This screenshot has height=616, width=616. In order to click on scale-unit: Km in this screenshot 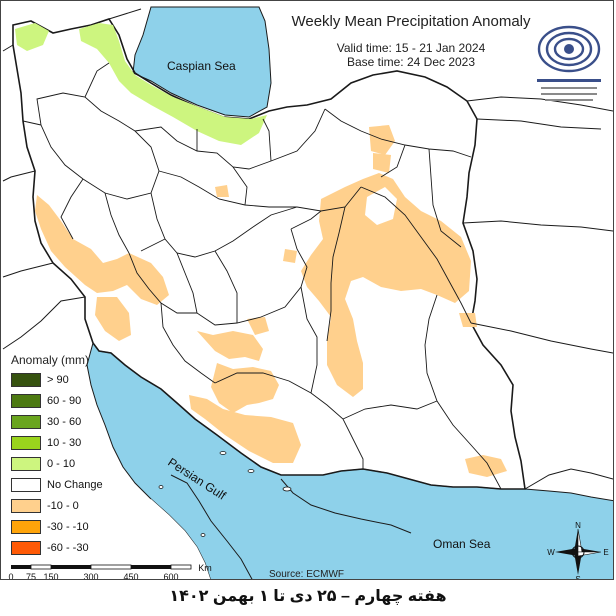, I will do `click(205, 568)`.